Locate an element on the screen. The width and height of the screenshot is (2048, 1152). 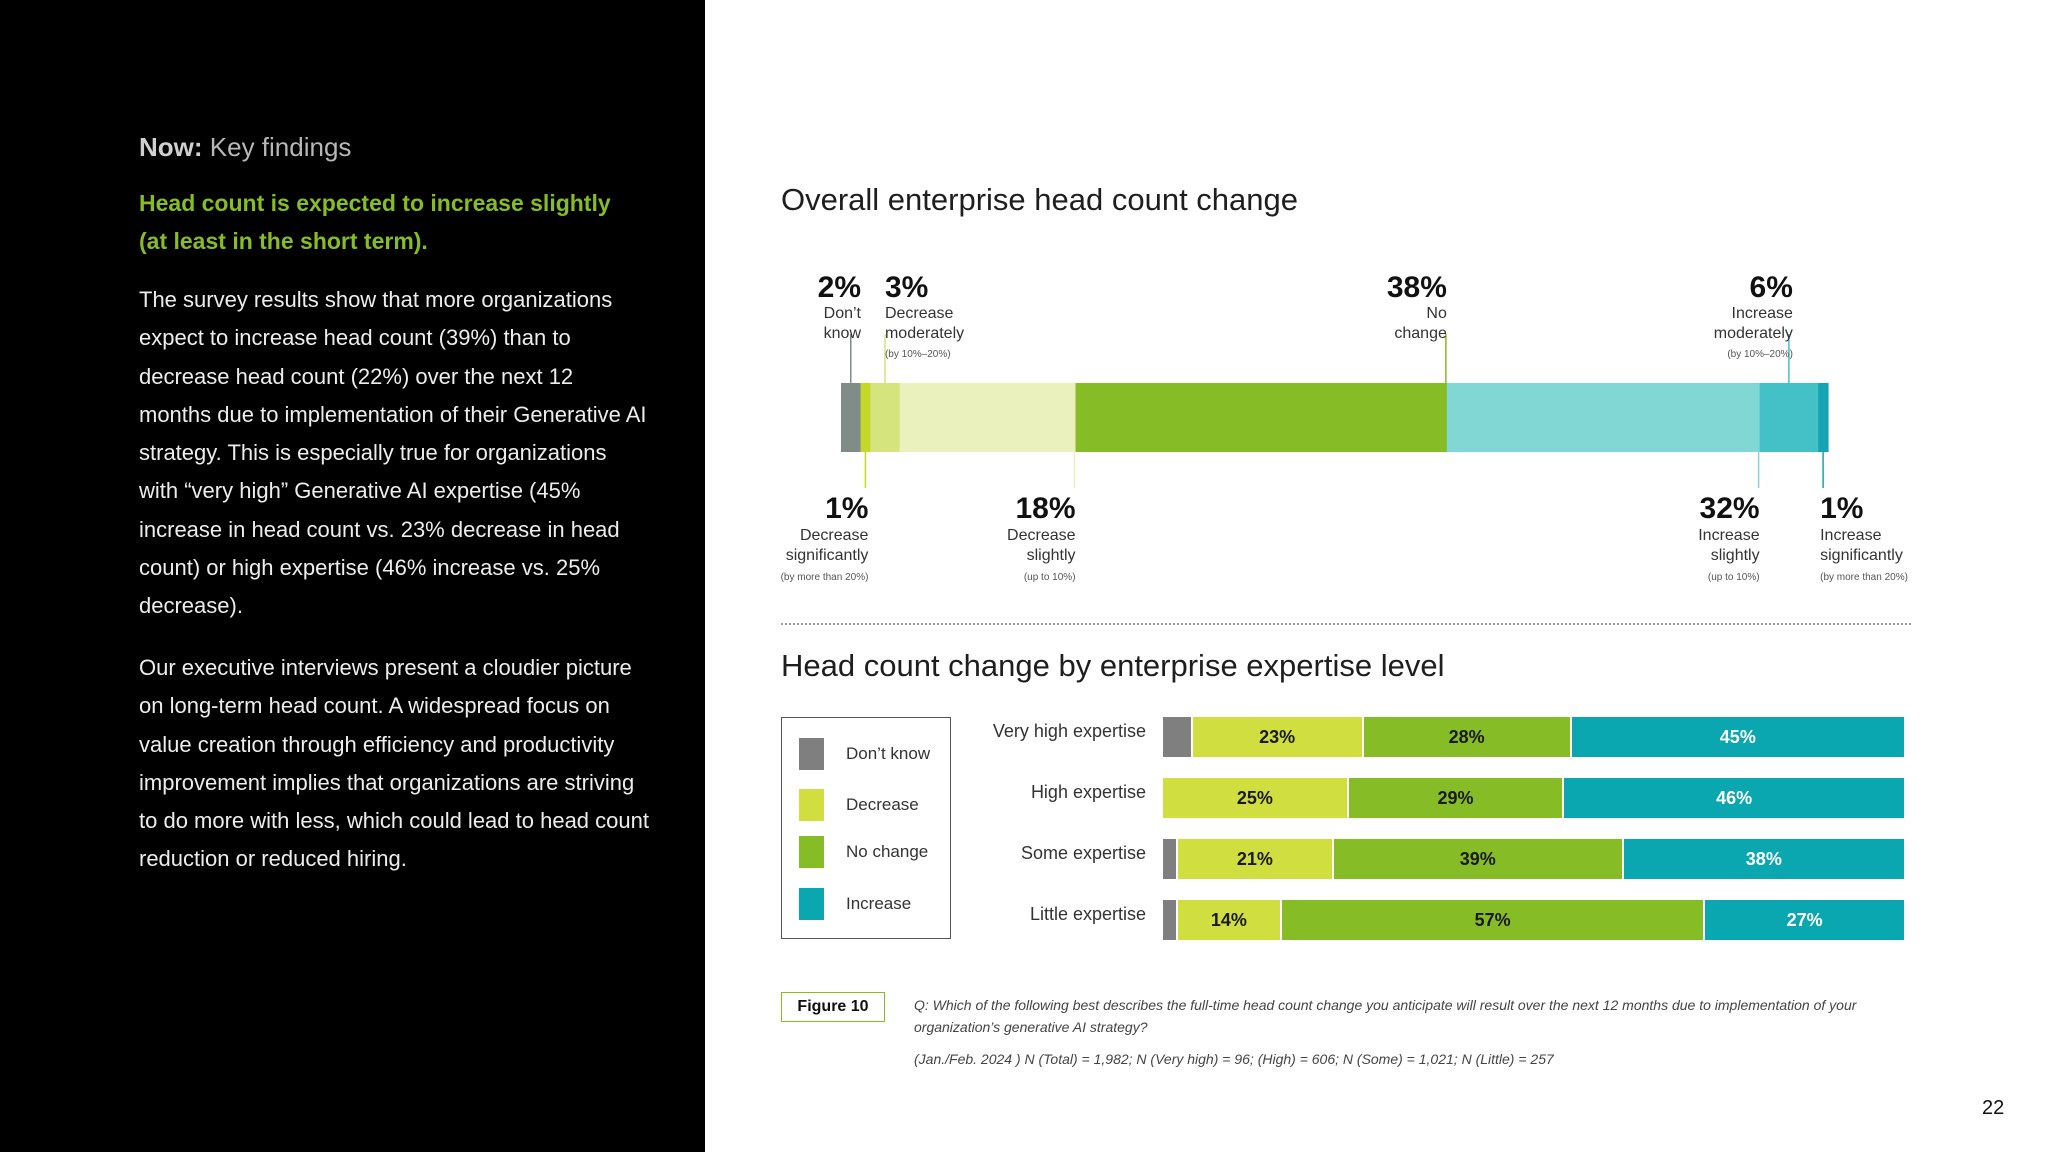
category-label2-inc_slight: slightly is located at coordinates (1735, 555).